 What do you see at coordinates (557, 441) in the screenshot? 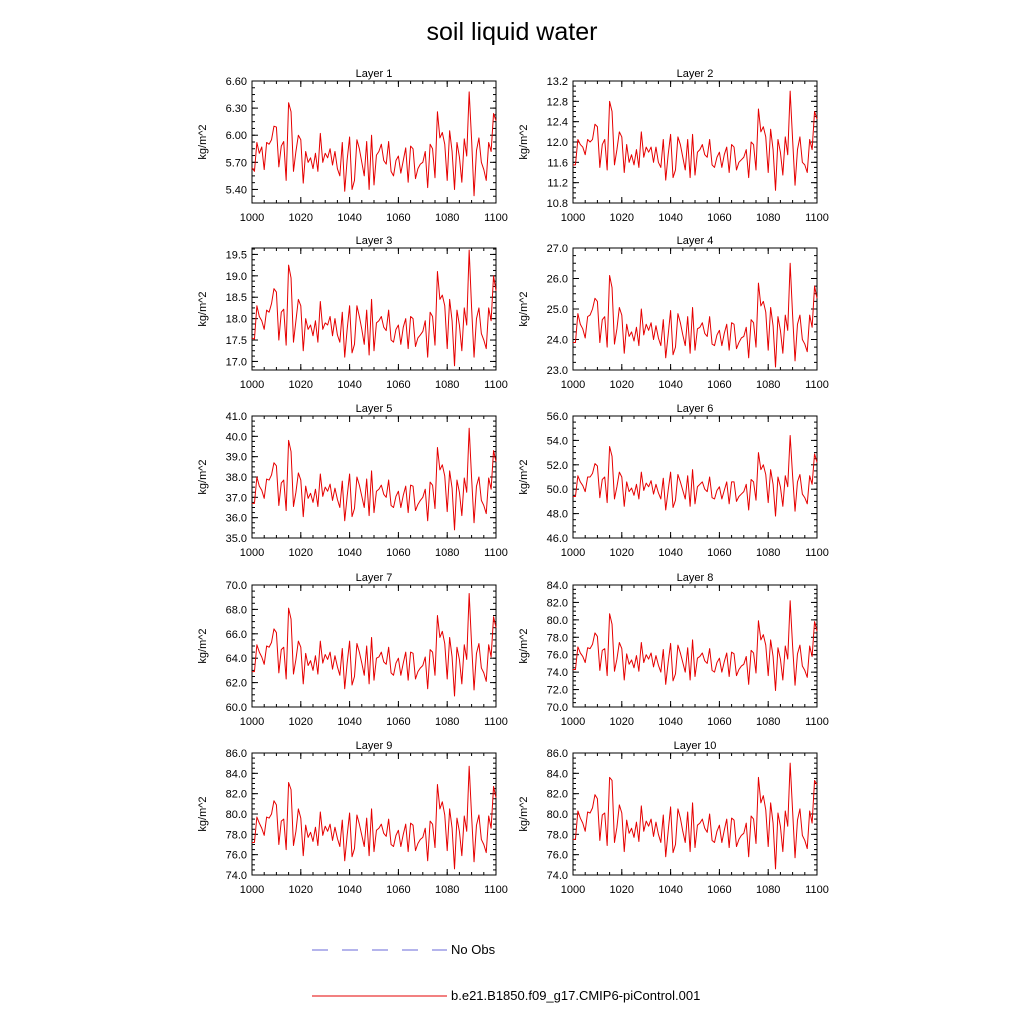
I see `y-tick-label: 54.0` at bounding box center [557, 441].